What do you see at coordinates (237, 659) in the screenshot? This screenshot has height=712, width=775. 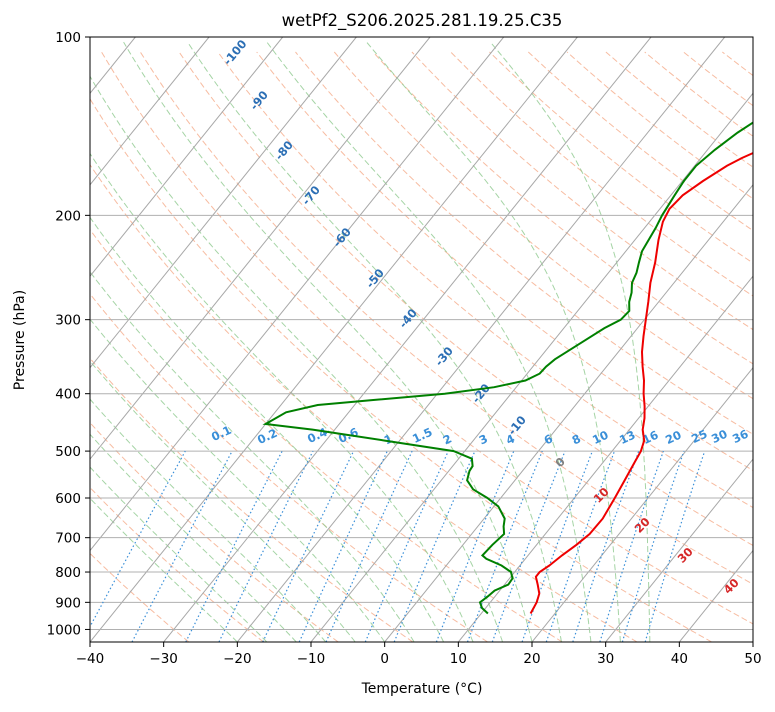 I see `x-tick-label: −20` at bounding box center [237, 659].